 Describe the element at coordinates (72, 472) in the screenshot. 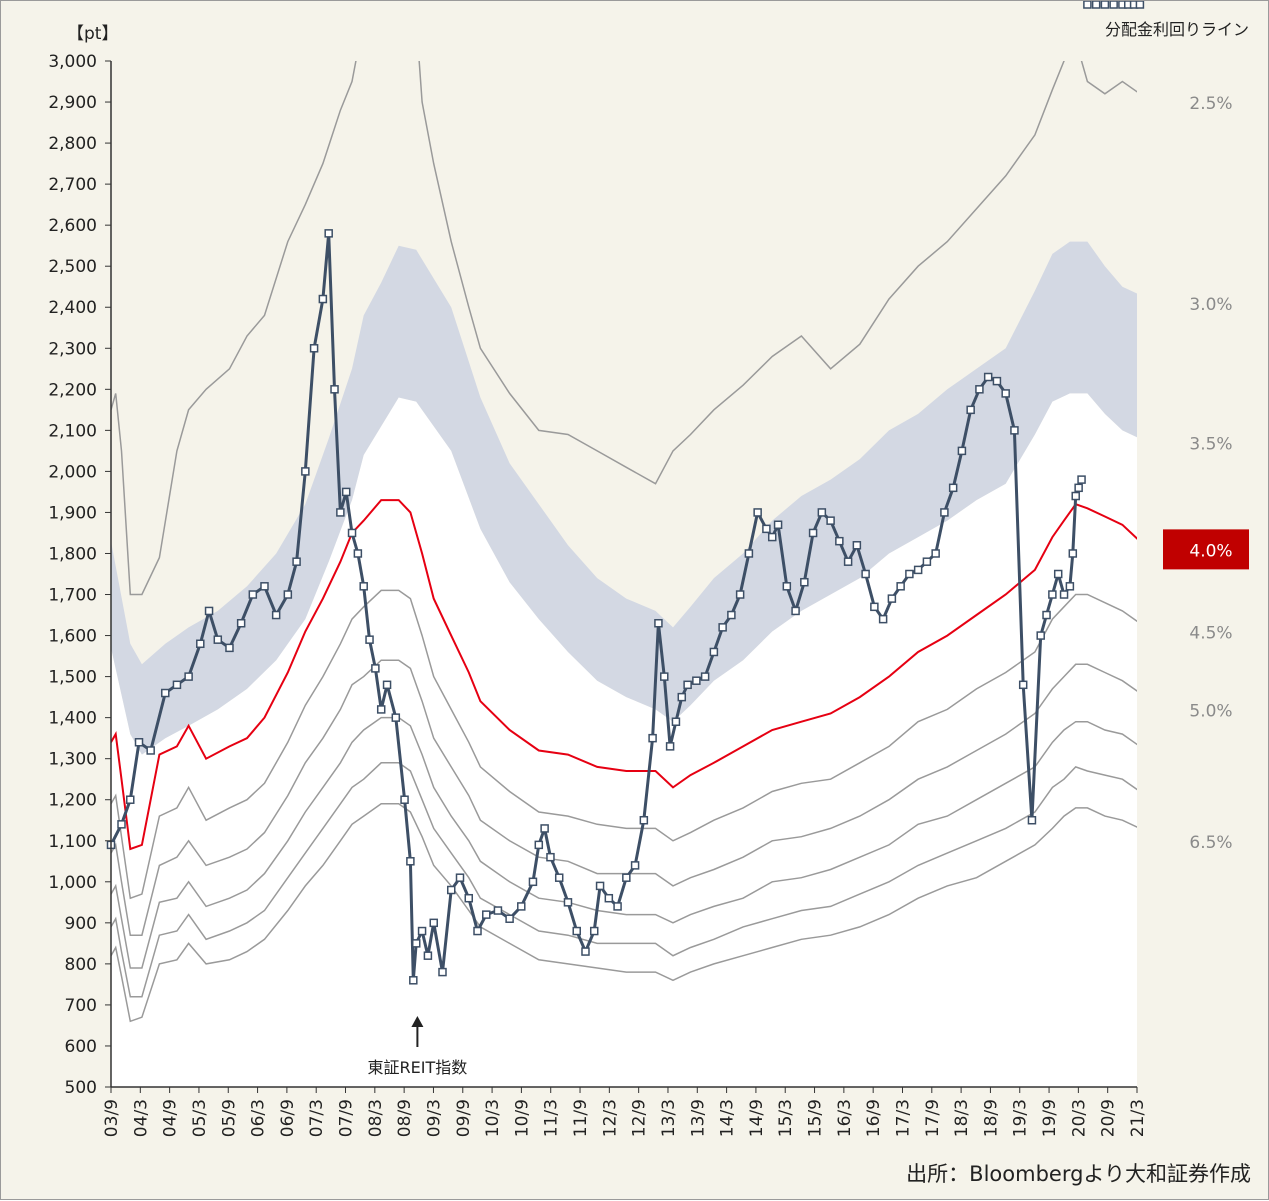

I see `y-tick-label: 2,000` at that location.